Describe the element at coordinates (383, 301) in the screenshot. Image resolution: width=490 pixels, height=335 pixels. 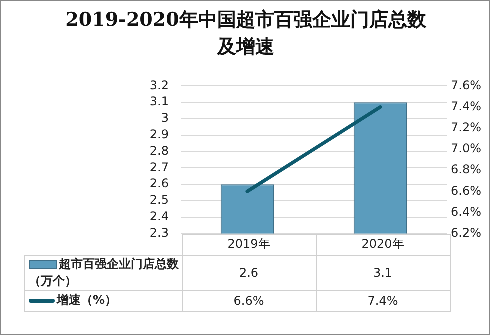
I see `data-label: 7.4%` at that location.